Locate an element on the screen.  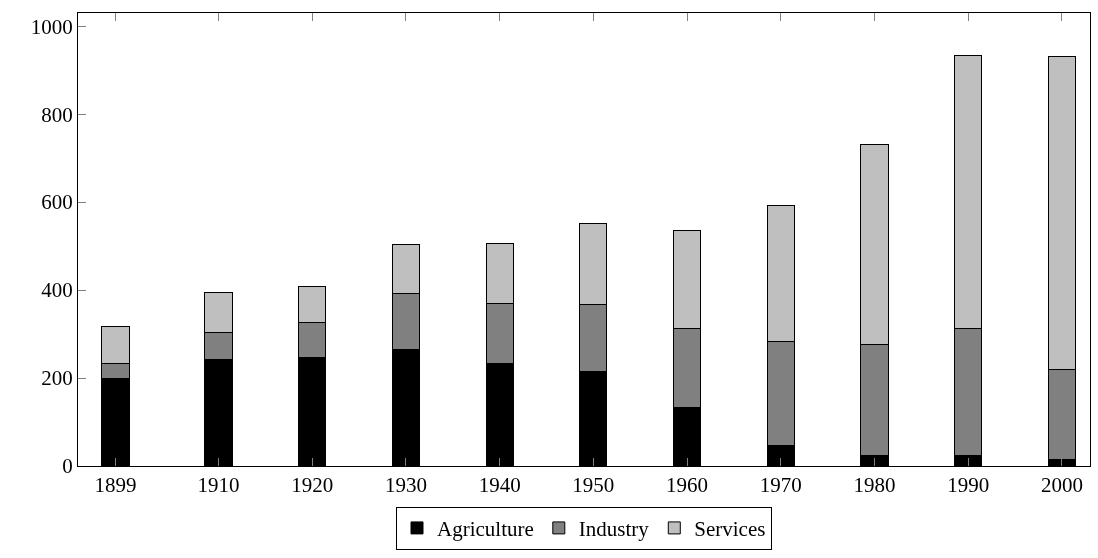
x-tick-label: 2000 is located at coordinates (1061, 485).